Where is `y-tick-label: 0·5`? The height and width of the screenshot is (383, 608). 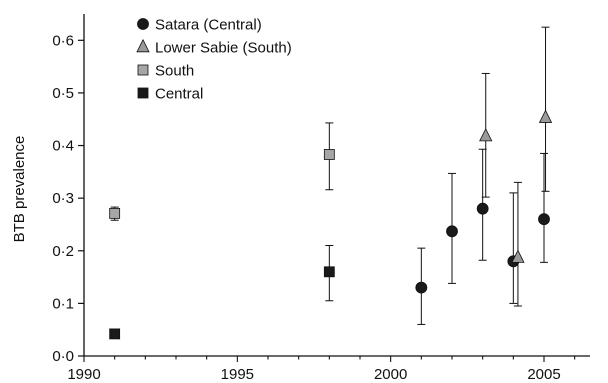
y-tick-label: 0·5 is located at coordinates (63, 93).